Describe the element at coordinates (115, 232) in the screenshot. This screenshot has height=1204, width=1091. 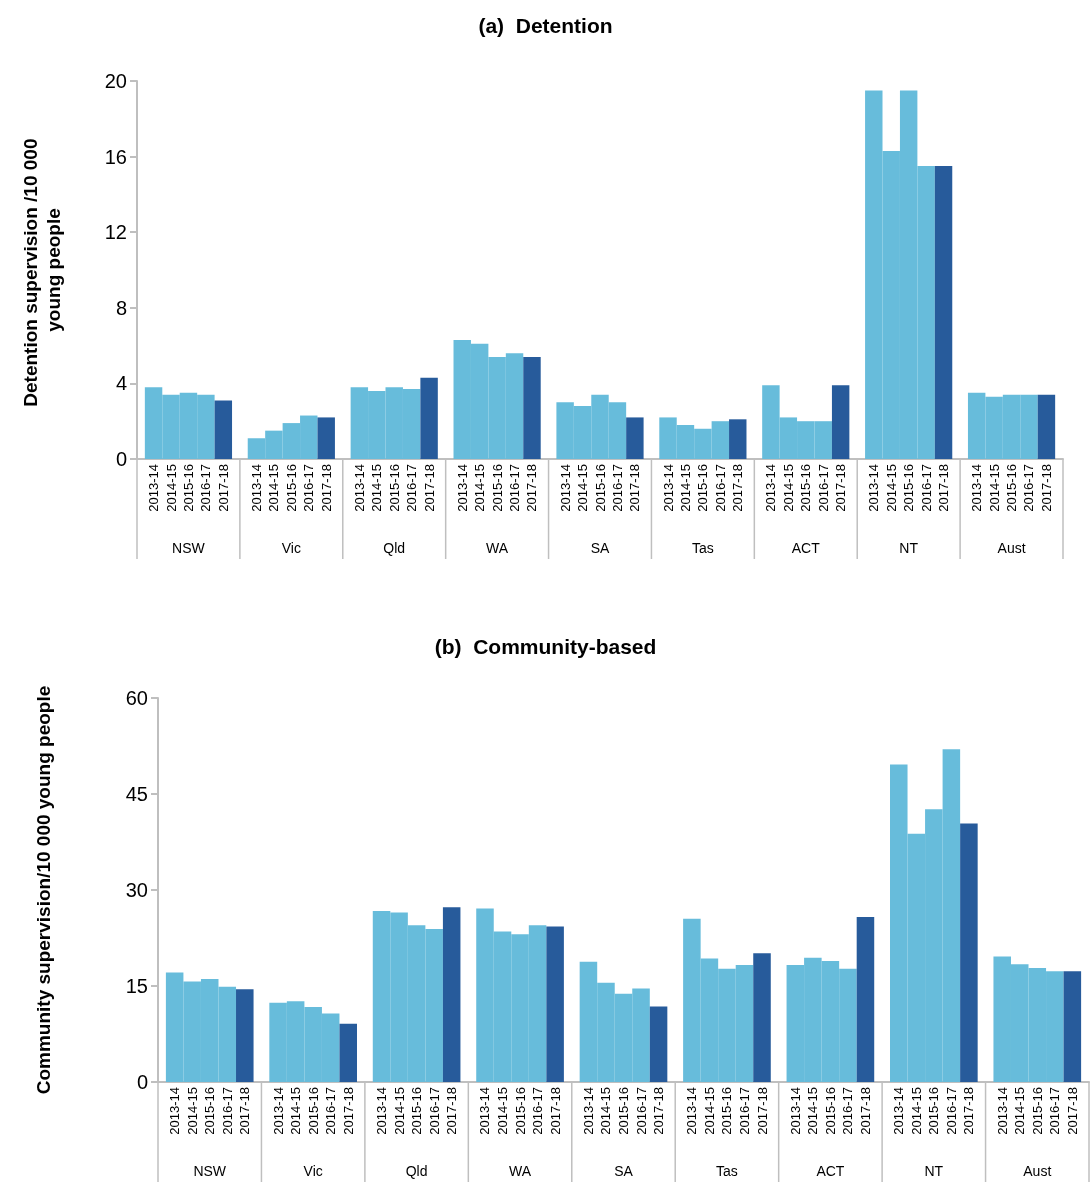
I see `y-tick-label: 12` at that location.